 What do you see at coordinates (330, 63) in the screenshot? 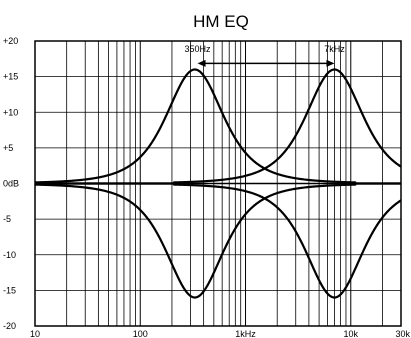
I see `arrow-head-right` at bounding box center [330, 63].